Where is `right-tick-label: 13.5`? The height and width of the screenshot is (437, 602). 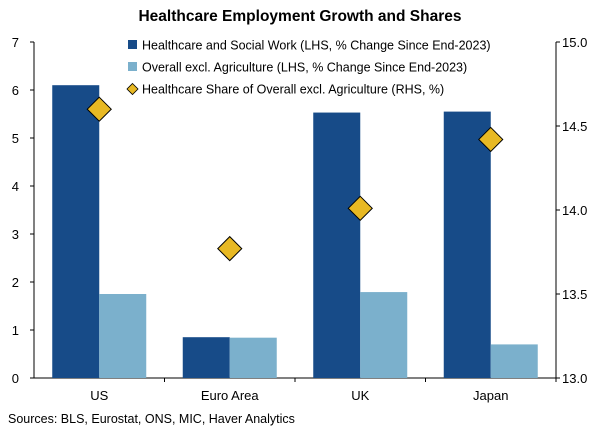
right-tick-label: 13.5 is located at coordinates (574, 294).